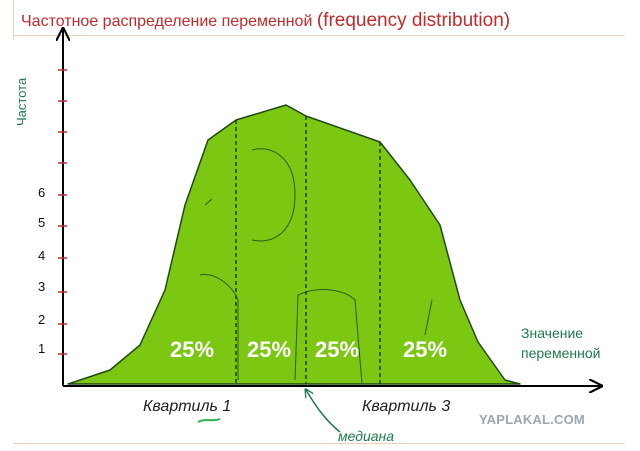 The height and width of the screenshot is (451, 640). I want to click on quartile-lines, so click(308, 250).